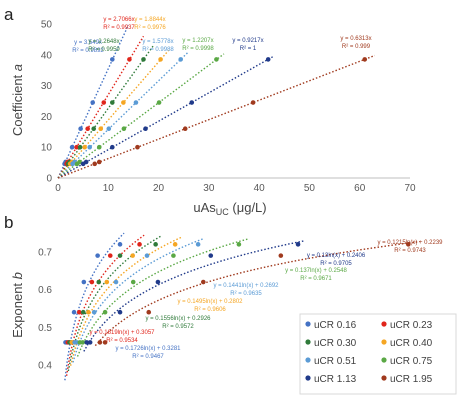  What do you see at coordinates (119, 28) in the screenshot?
I see `chart-a-trend-r2: R² = 0.9937` at bounding box center [119, 28].